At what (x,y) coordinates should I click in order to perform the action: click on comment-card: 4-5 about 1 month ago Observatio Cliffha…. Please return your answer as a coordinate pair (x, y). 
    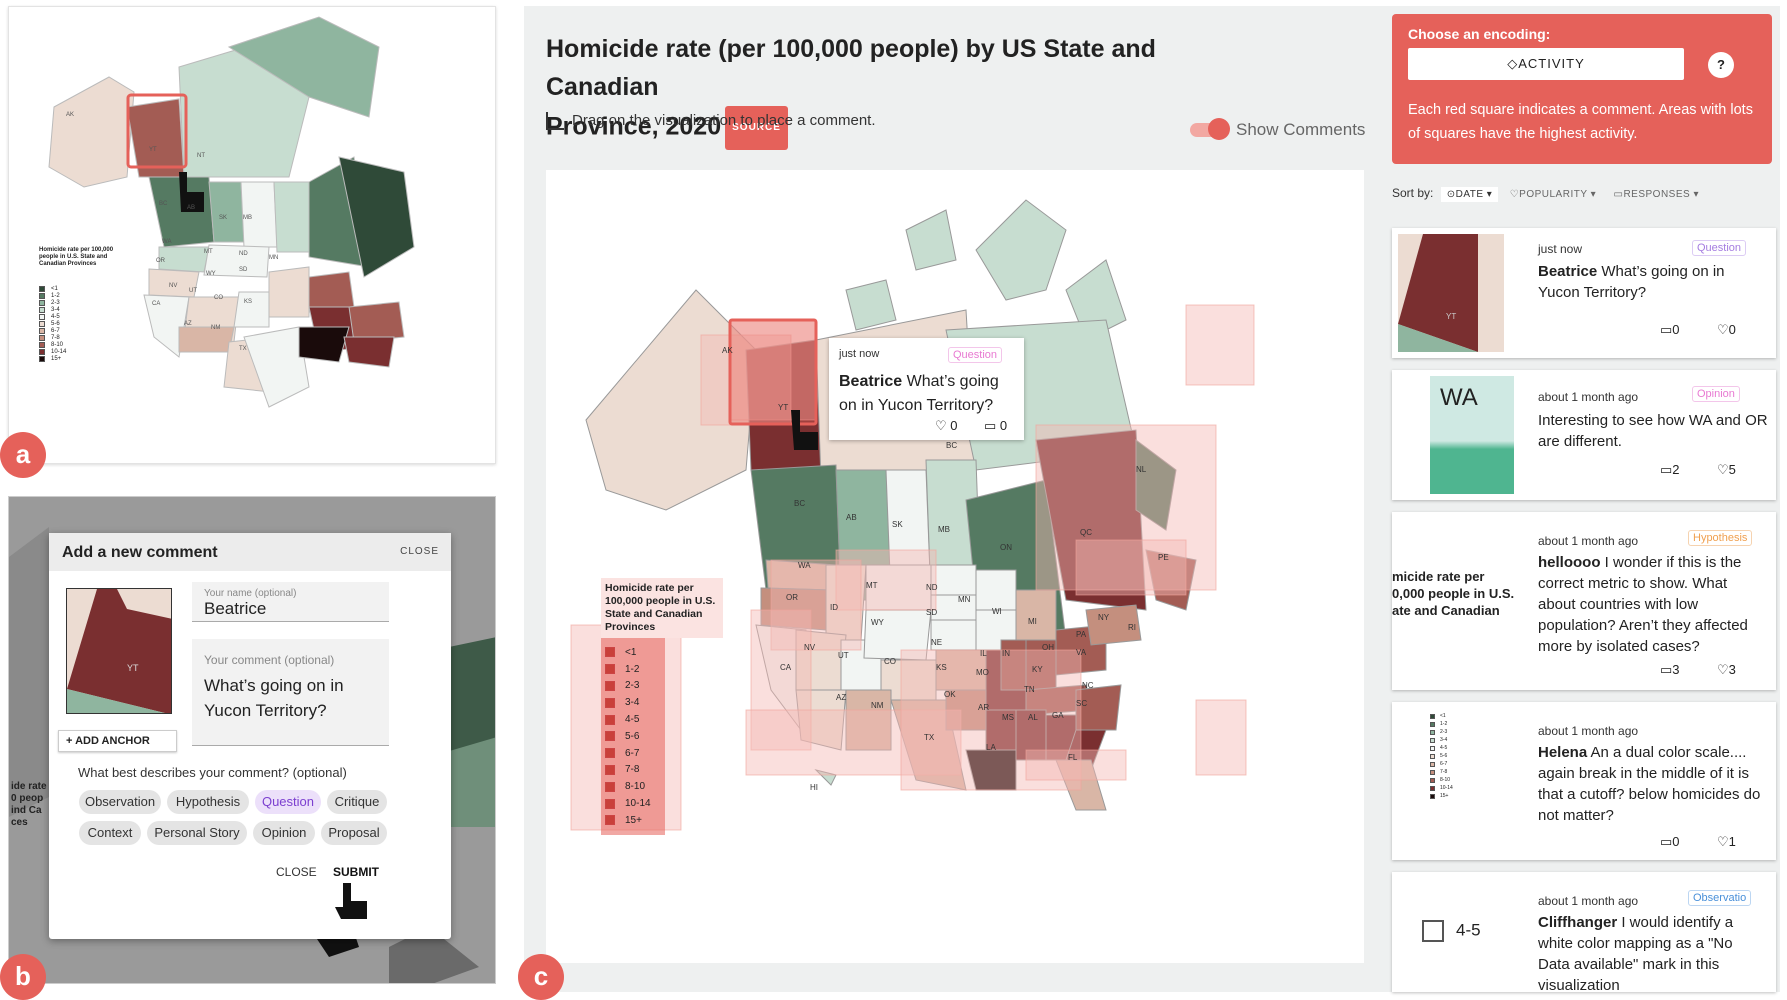
    Looking at the image, I should click on (1584, 933).